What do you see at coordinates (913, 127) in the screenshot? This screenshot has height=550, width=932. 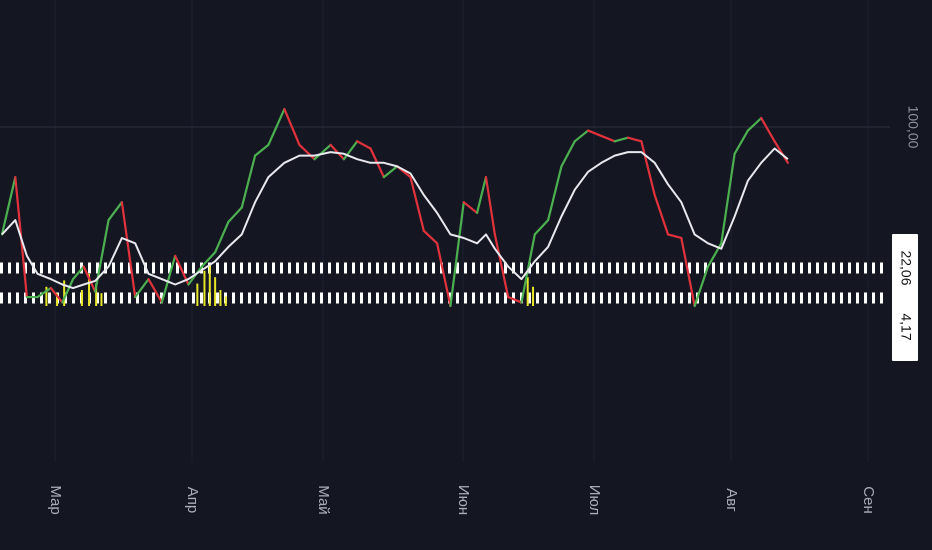 I see `price-label-100: 100,00` at bounding box center [913, 127].